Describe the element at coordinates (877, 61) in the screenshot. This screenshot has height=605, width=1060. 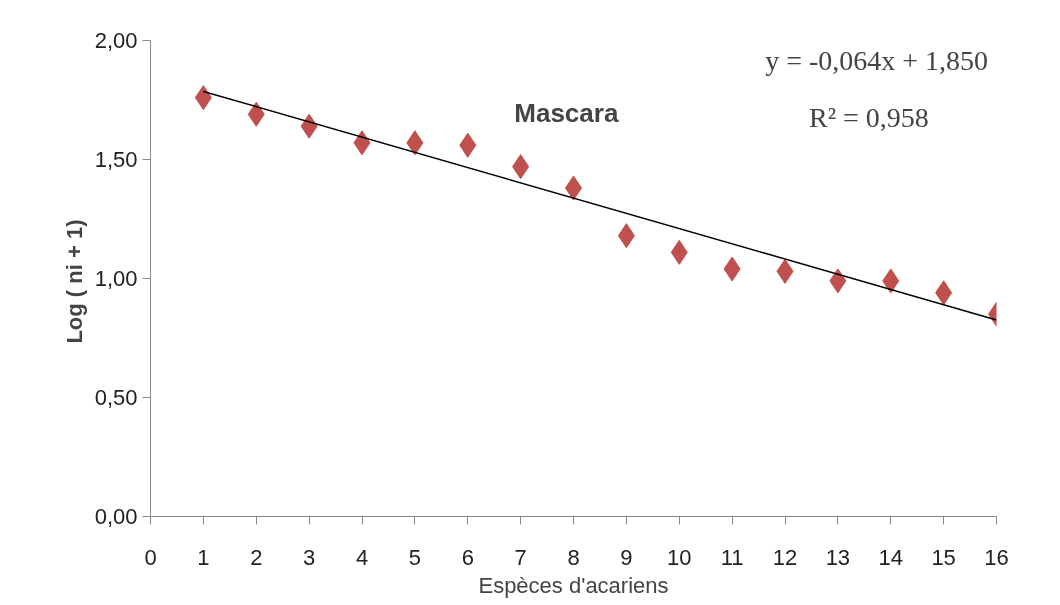
I see `annotation: y = -0,064x + 1,850` at that location.